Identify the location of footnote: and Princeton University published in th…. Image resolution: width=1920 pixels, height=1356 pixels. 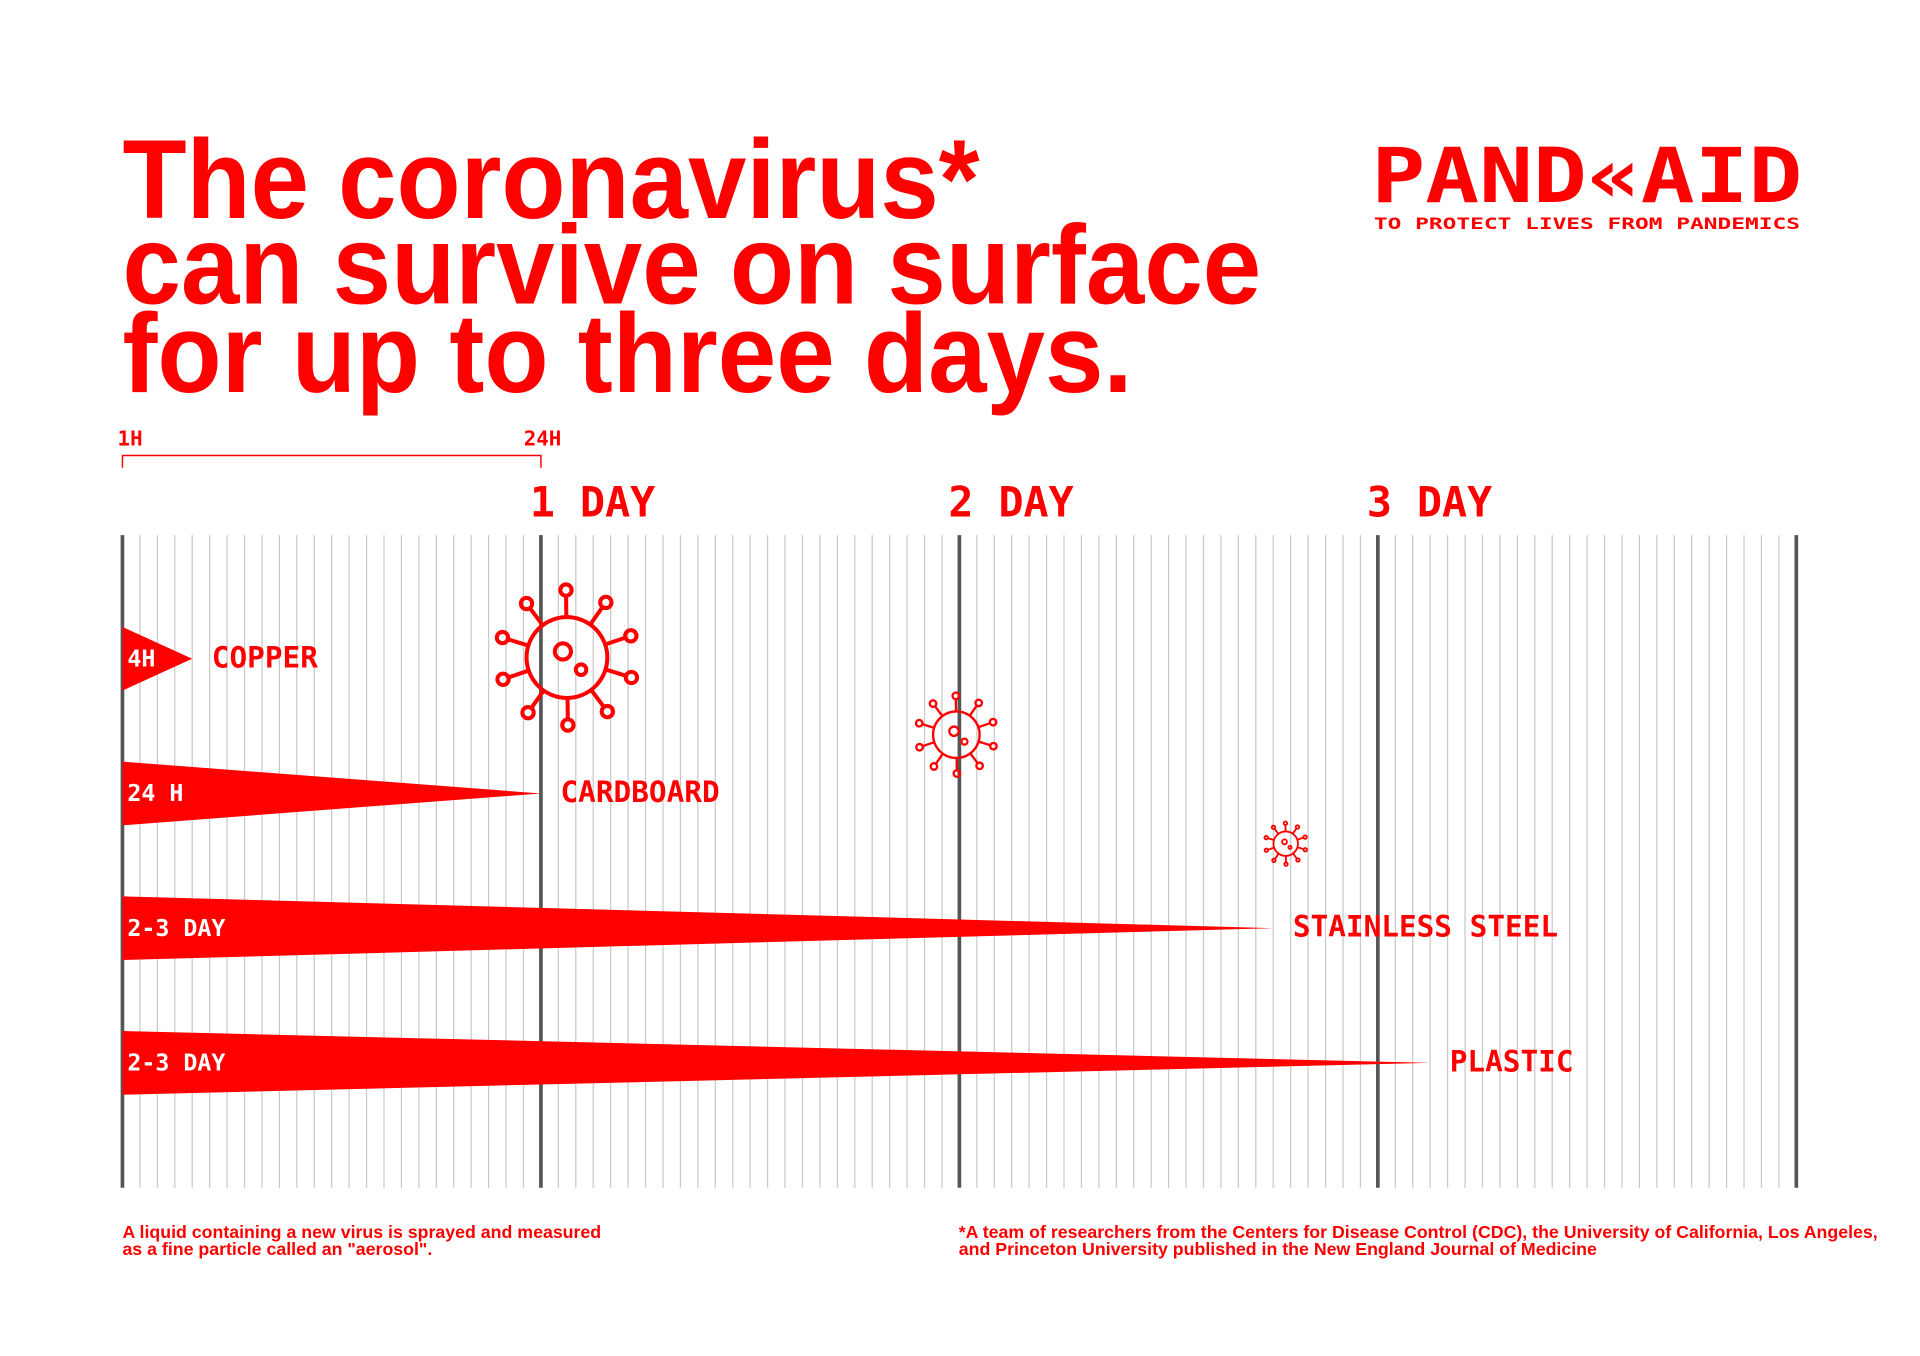
(1278, 1249).